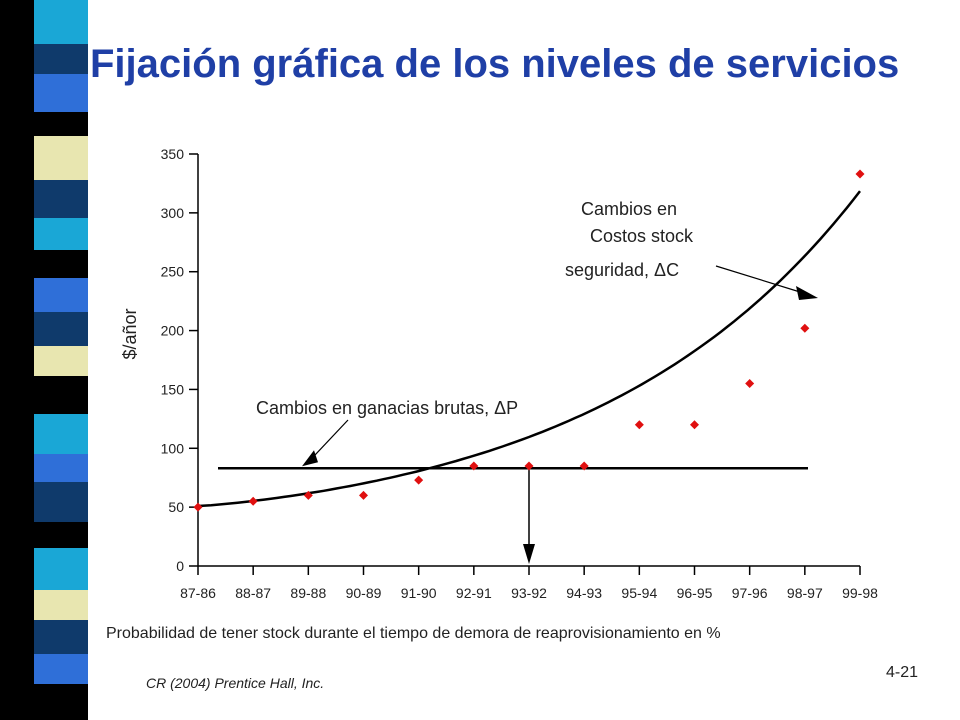  What do you see at coordinates (173, 448) in the screenshot?
I see `y-tick-label: 100` at bounding box center [173, 448].